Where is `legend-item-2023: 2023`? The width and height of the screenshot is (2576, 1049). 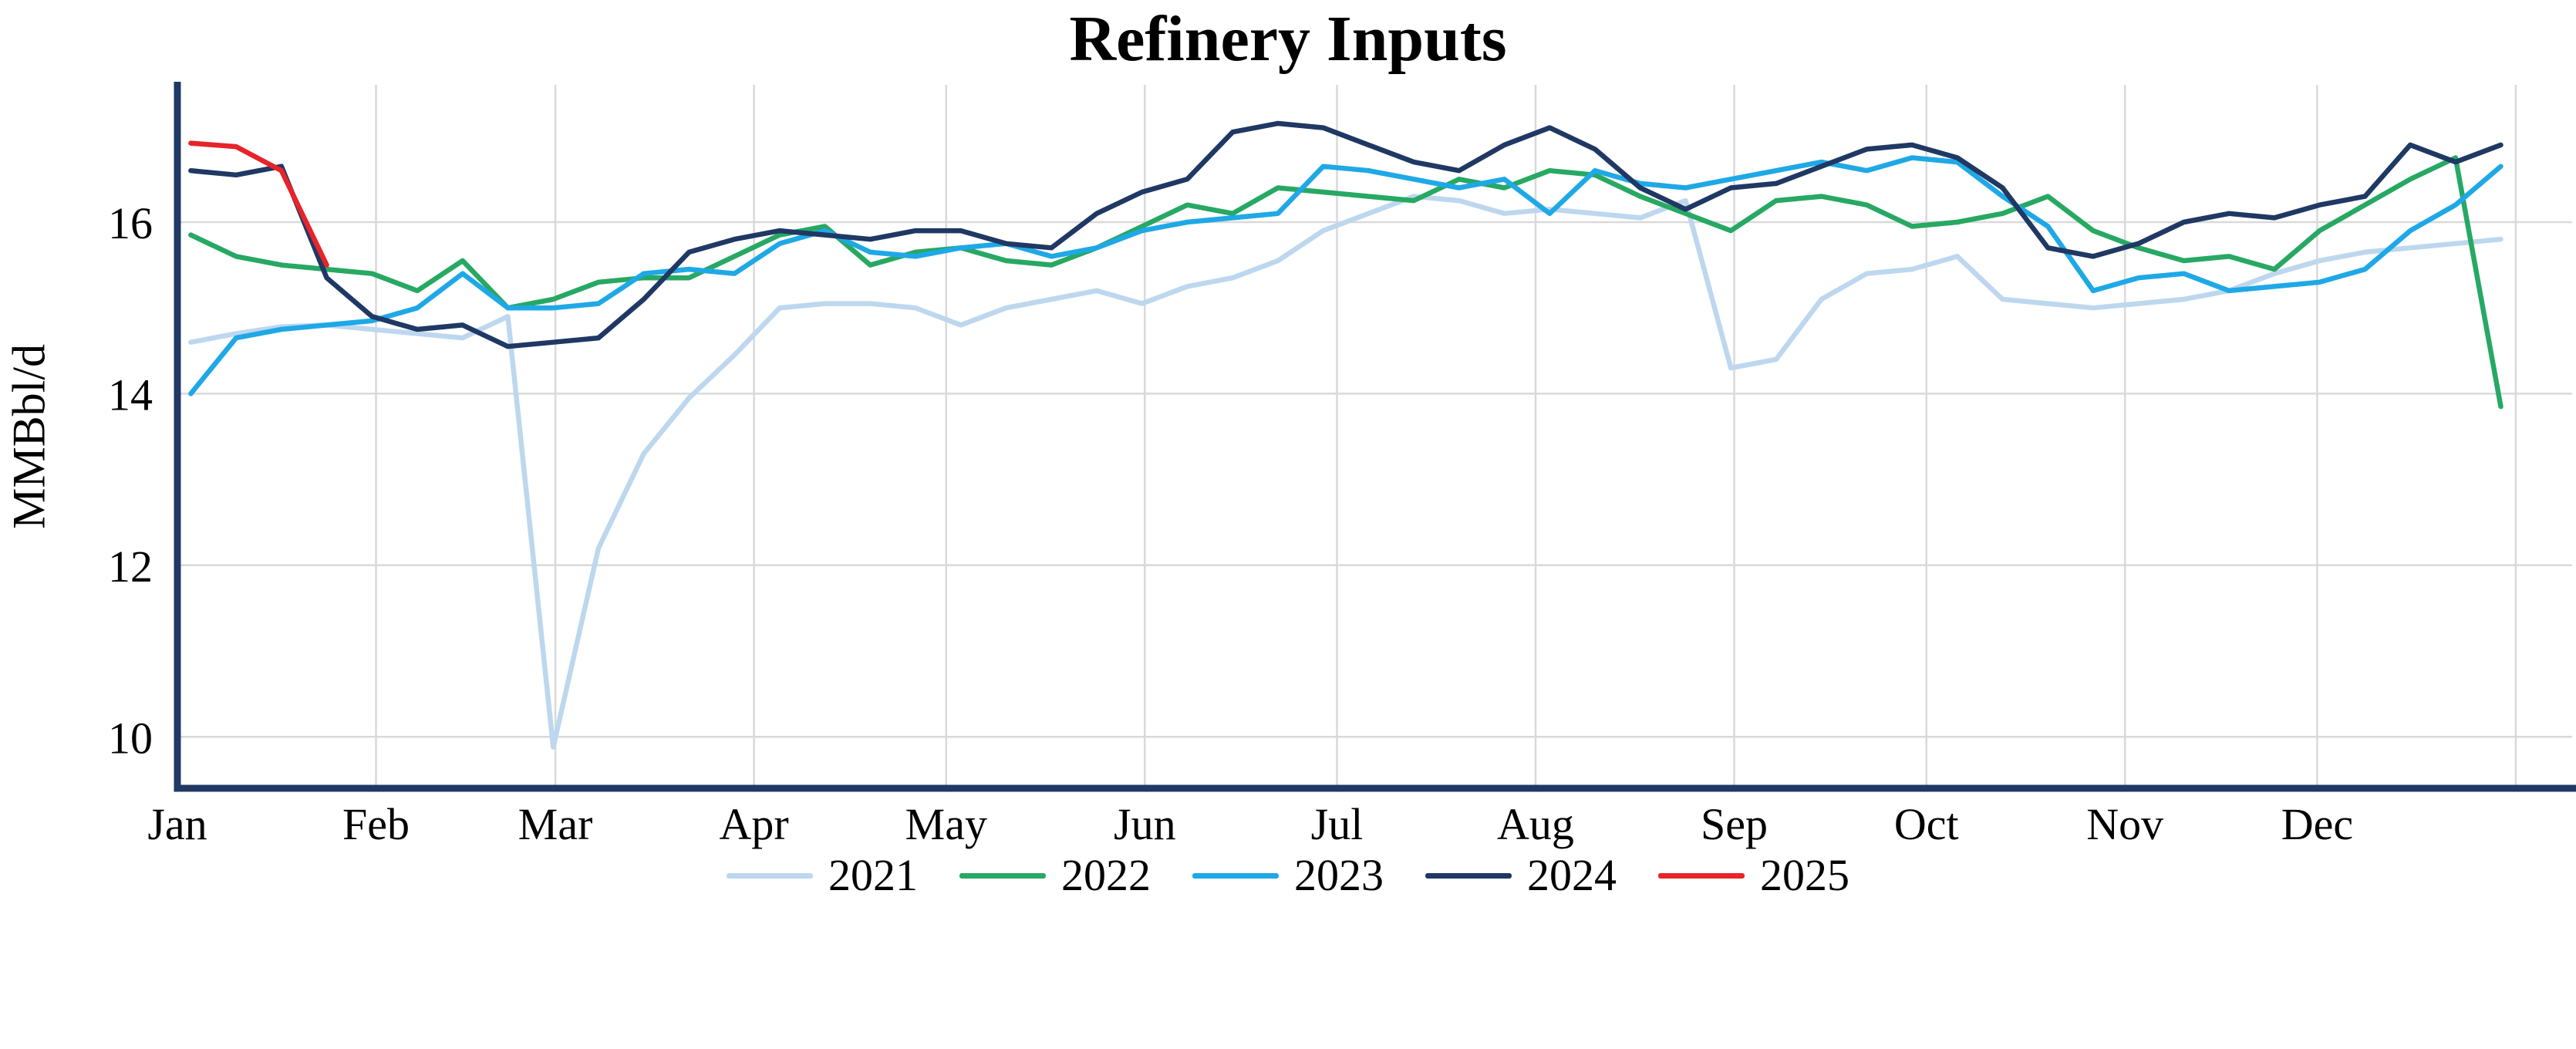
legend-item-2023: 2023 is located at coordinates (1288, 875).